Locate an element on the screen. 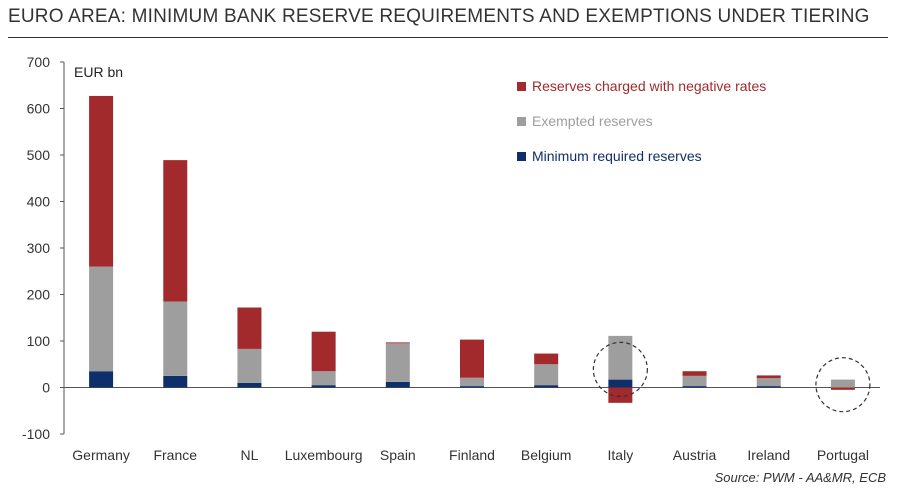 The height and width of the screenshot is (504, 900). y-tick-label: 700 is located at coordinates (39, 62).